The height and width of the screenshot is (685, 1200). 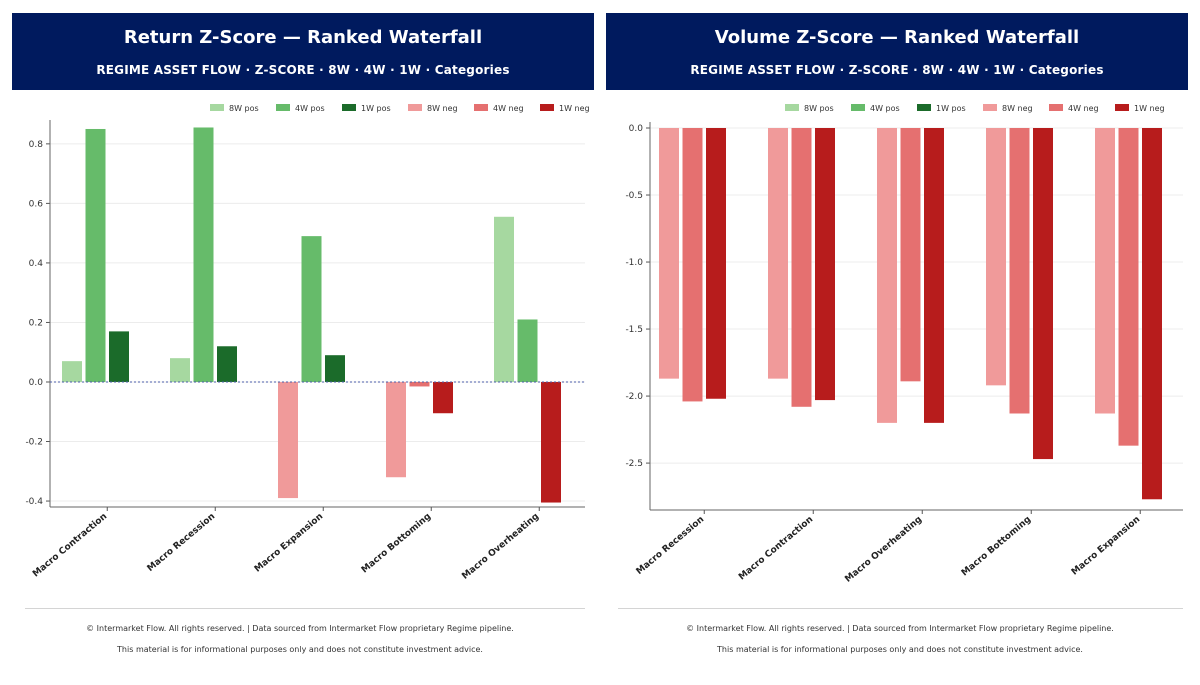 I want to click on y-tick-label: 0.8, so click(x=36, y=145).